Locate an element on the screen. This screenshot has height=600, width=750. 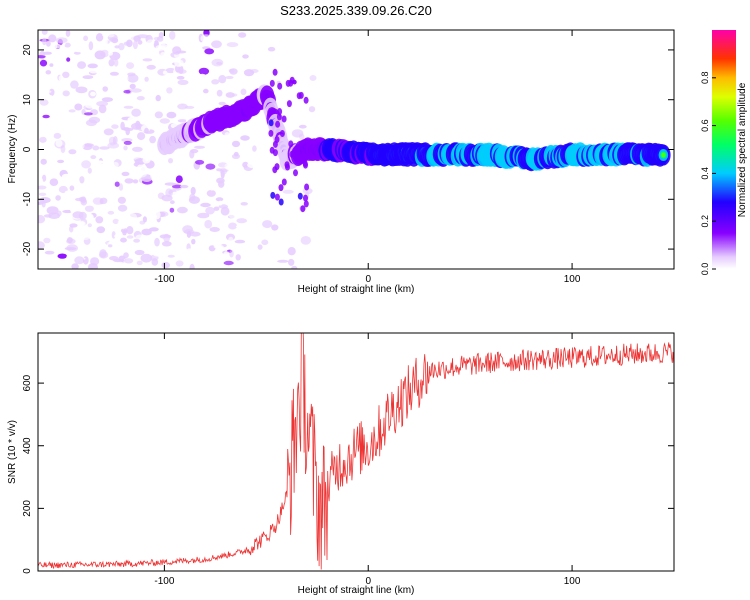
colorbar-ticks: 0.0 0.2 0.4 0.6 0.8 is located at coordinates (708, 174).